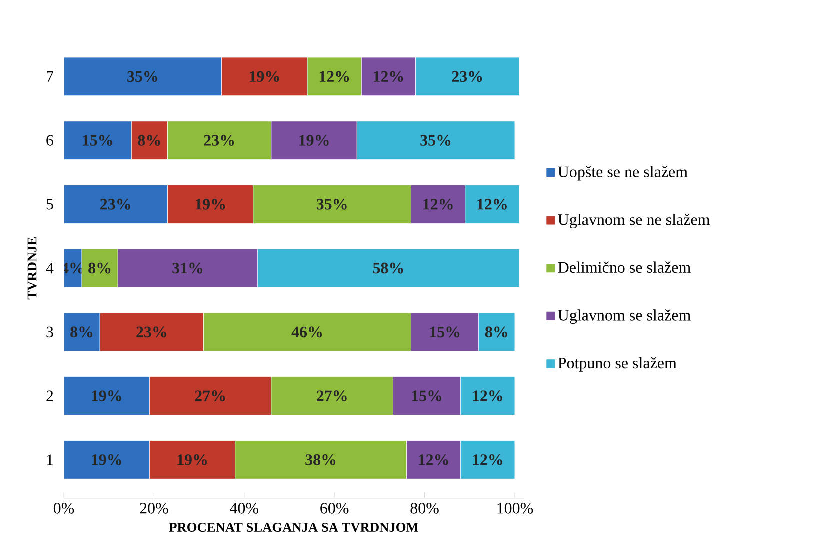 The height and width of the screenshot is (549, 821). What do you see at coordinates (154, 508) in the screenshot?
I see `x-tick-label: 20%` at bounding box center [154, 508].